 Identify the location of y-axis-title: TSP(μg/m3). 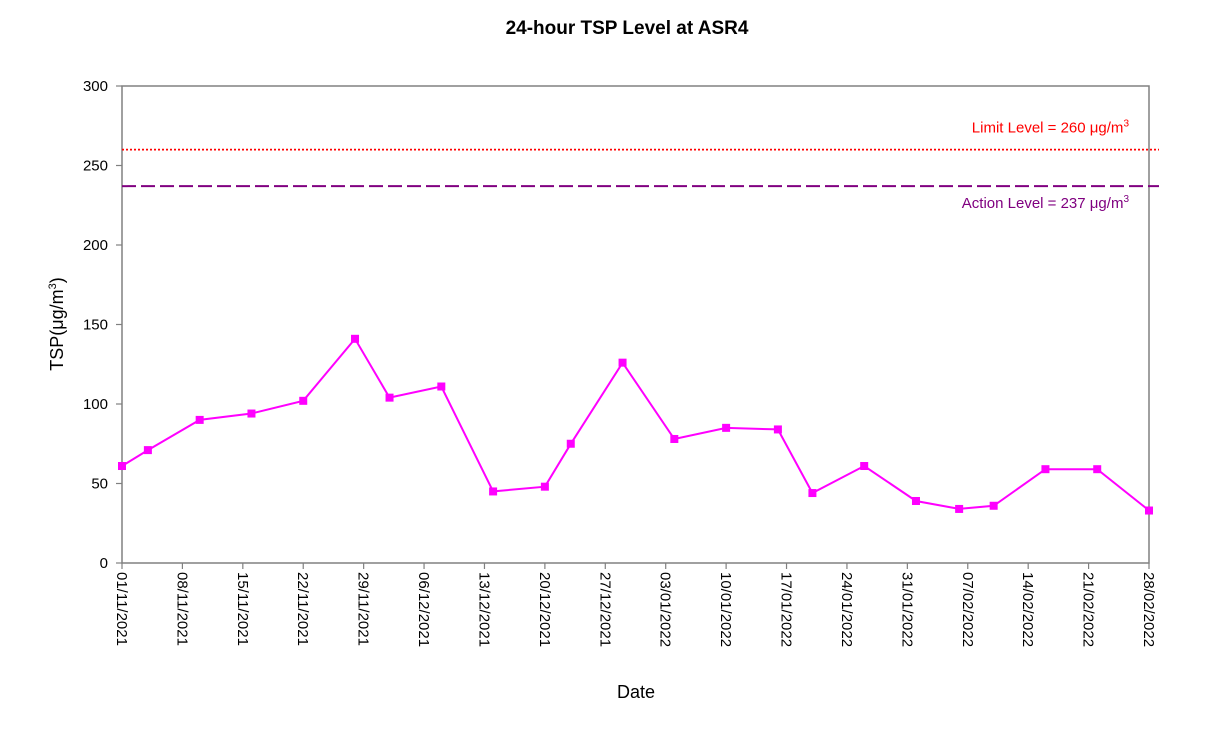
(57, 324).